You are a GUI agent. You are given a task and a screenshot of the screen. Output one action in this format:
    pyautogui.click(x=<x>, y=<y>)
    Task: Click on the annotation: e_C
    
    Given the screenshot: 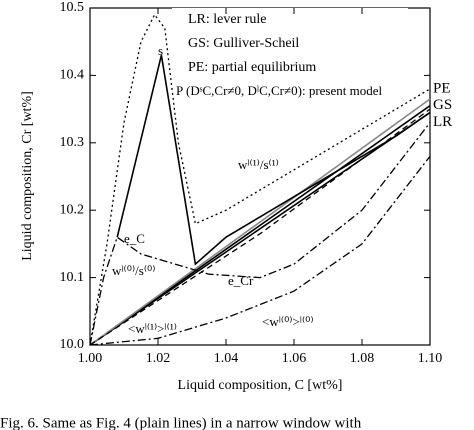 What is the action you would take?
    pyautogui.click(x=134, y=238)
    